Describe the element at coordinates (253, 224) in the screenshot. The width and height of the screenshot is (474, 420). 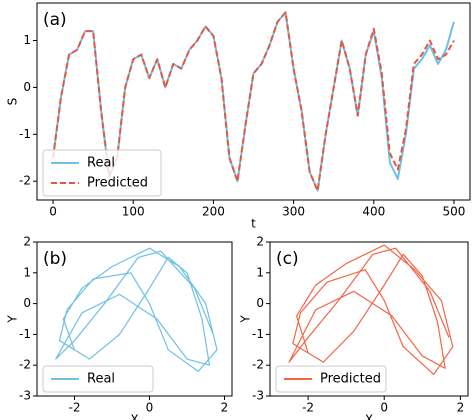
I see `x-axis-label: t` at that location.